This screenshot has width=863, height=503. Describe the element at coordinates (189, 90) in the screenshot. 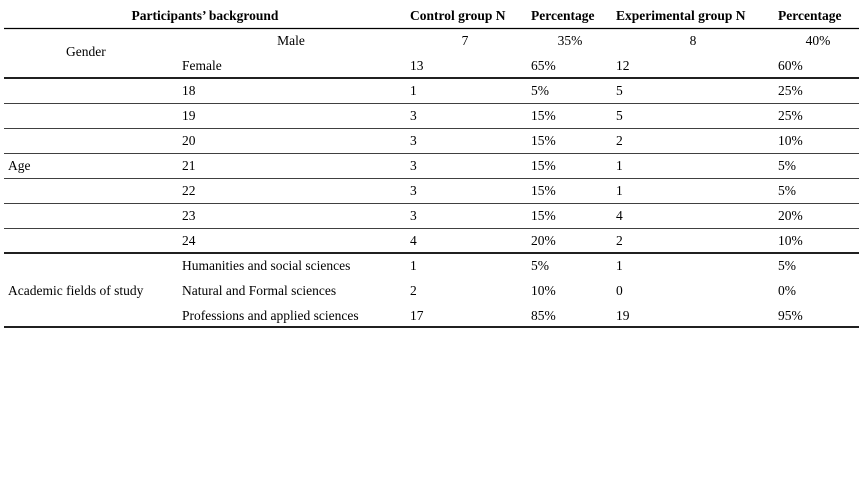

I see `cell: 18` at that location.